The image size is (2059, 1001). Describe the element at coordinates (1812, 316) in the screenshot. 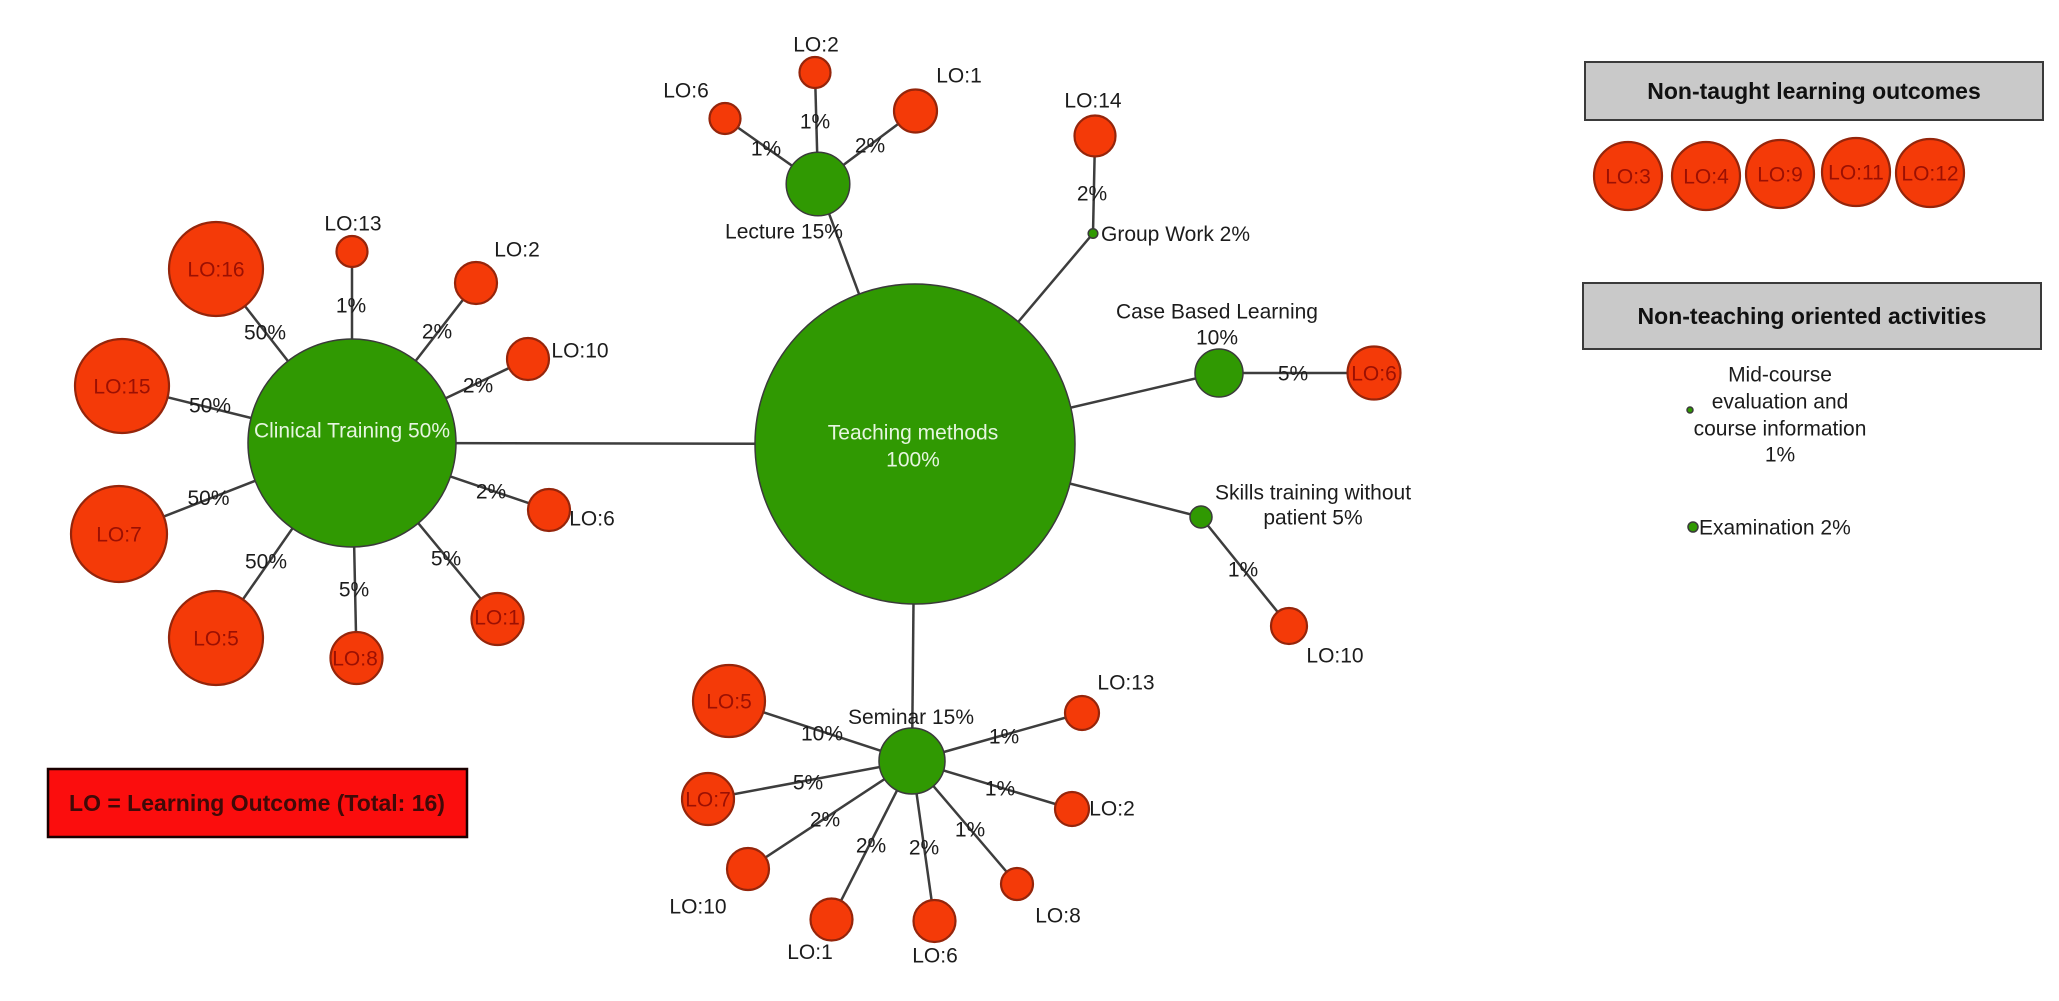

I see `svg-text:Non-teaching oriented activiti: Non-teaching oriented activities` at that location.